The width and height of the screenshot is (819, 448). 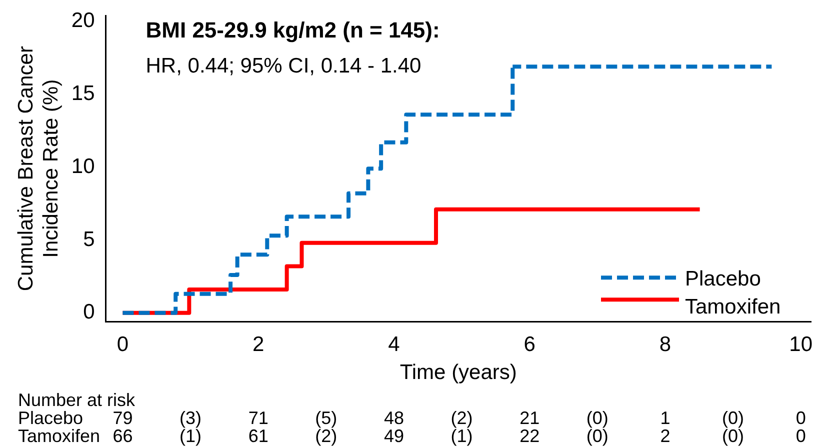 I want to click on y-tick-label: 15, so click(x=83, y=94).